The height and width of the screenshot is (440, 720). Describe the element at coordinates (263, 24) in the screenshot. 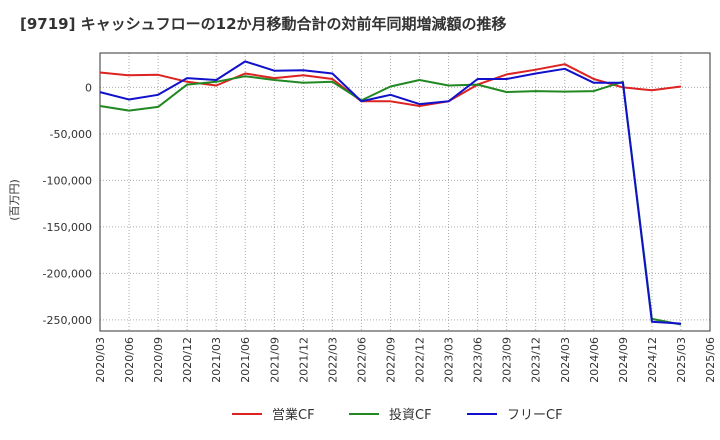

I see `chart-title: [9719] キャッシュフローの12か月移動合計の対前年同期増減額の推移` at that location.